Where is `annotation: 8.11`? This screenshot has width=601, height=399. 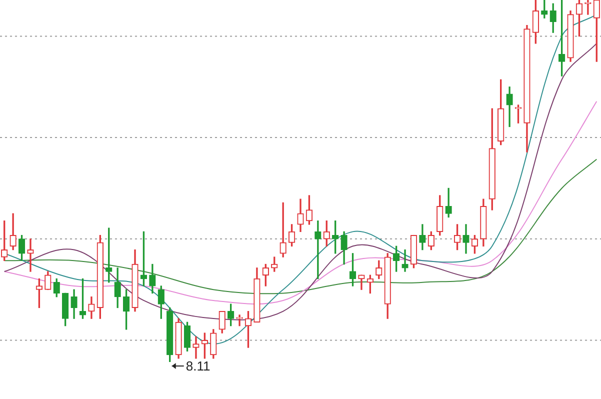 annotation: 8.11 is located at coordinates (198, 366).